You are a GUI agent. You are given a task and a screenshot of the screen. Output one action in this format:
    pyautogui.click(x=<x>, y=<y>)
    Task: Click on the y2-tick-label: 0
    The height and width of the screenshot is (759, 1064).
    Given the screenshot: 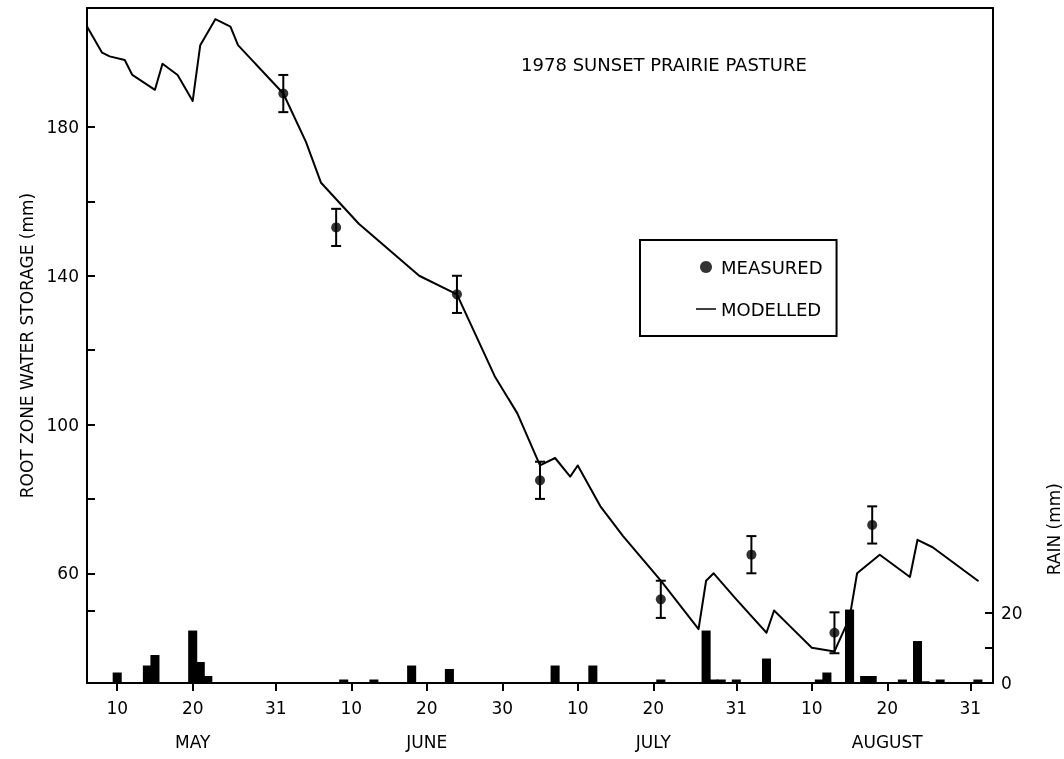 What is the action you would take?
    pyautogui.click(x=1006, y=683)
    